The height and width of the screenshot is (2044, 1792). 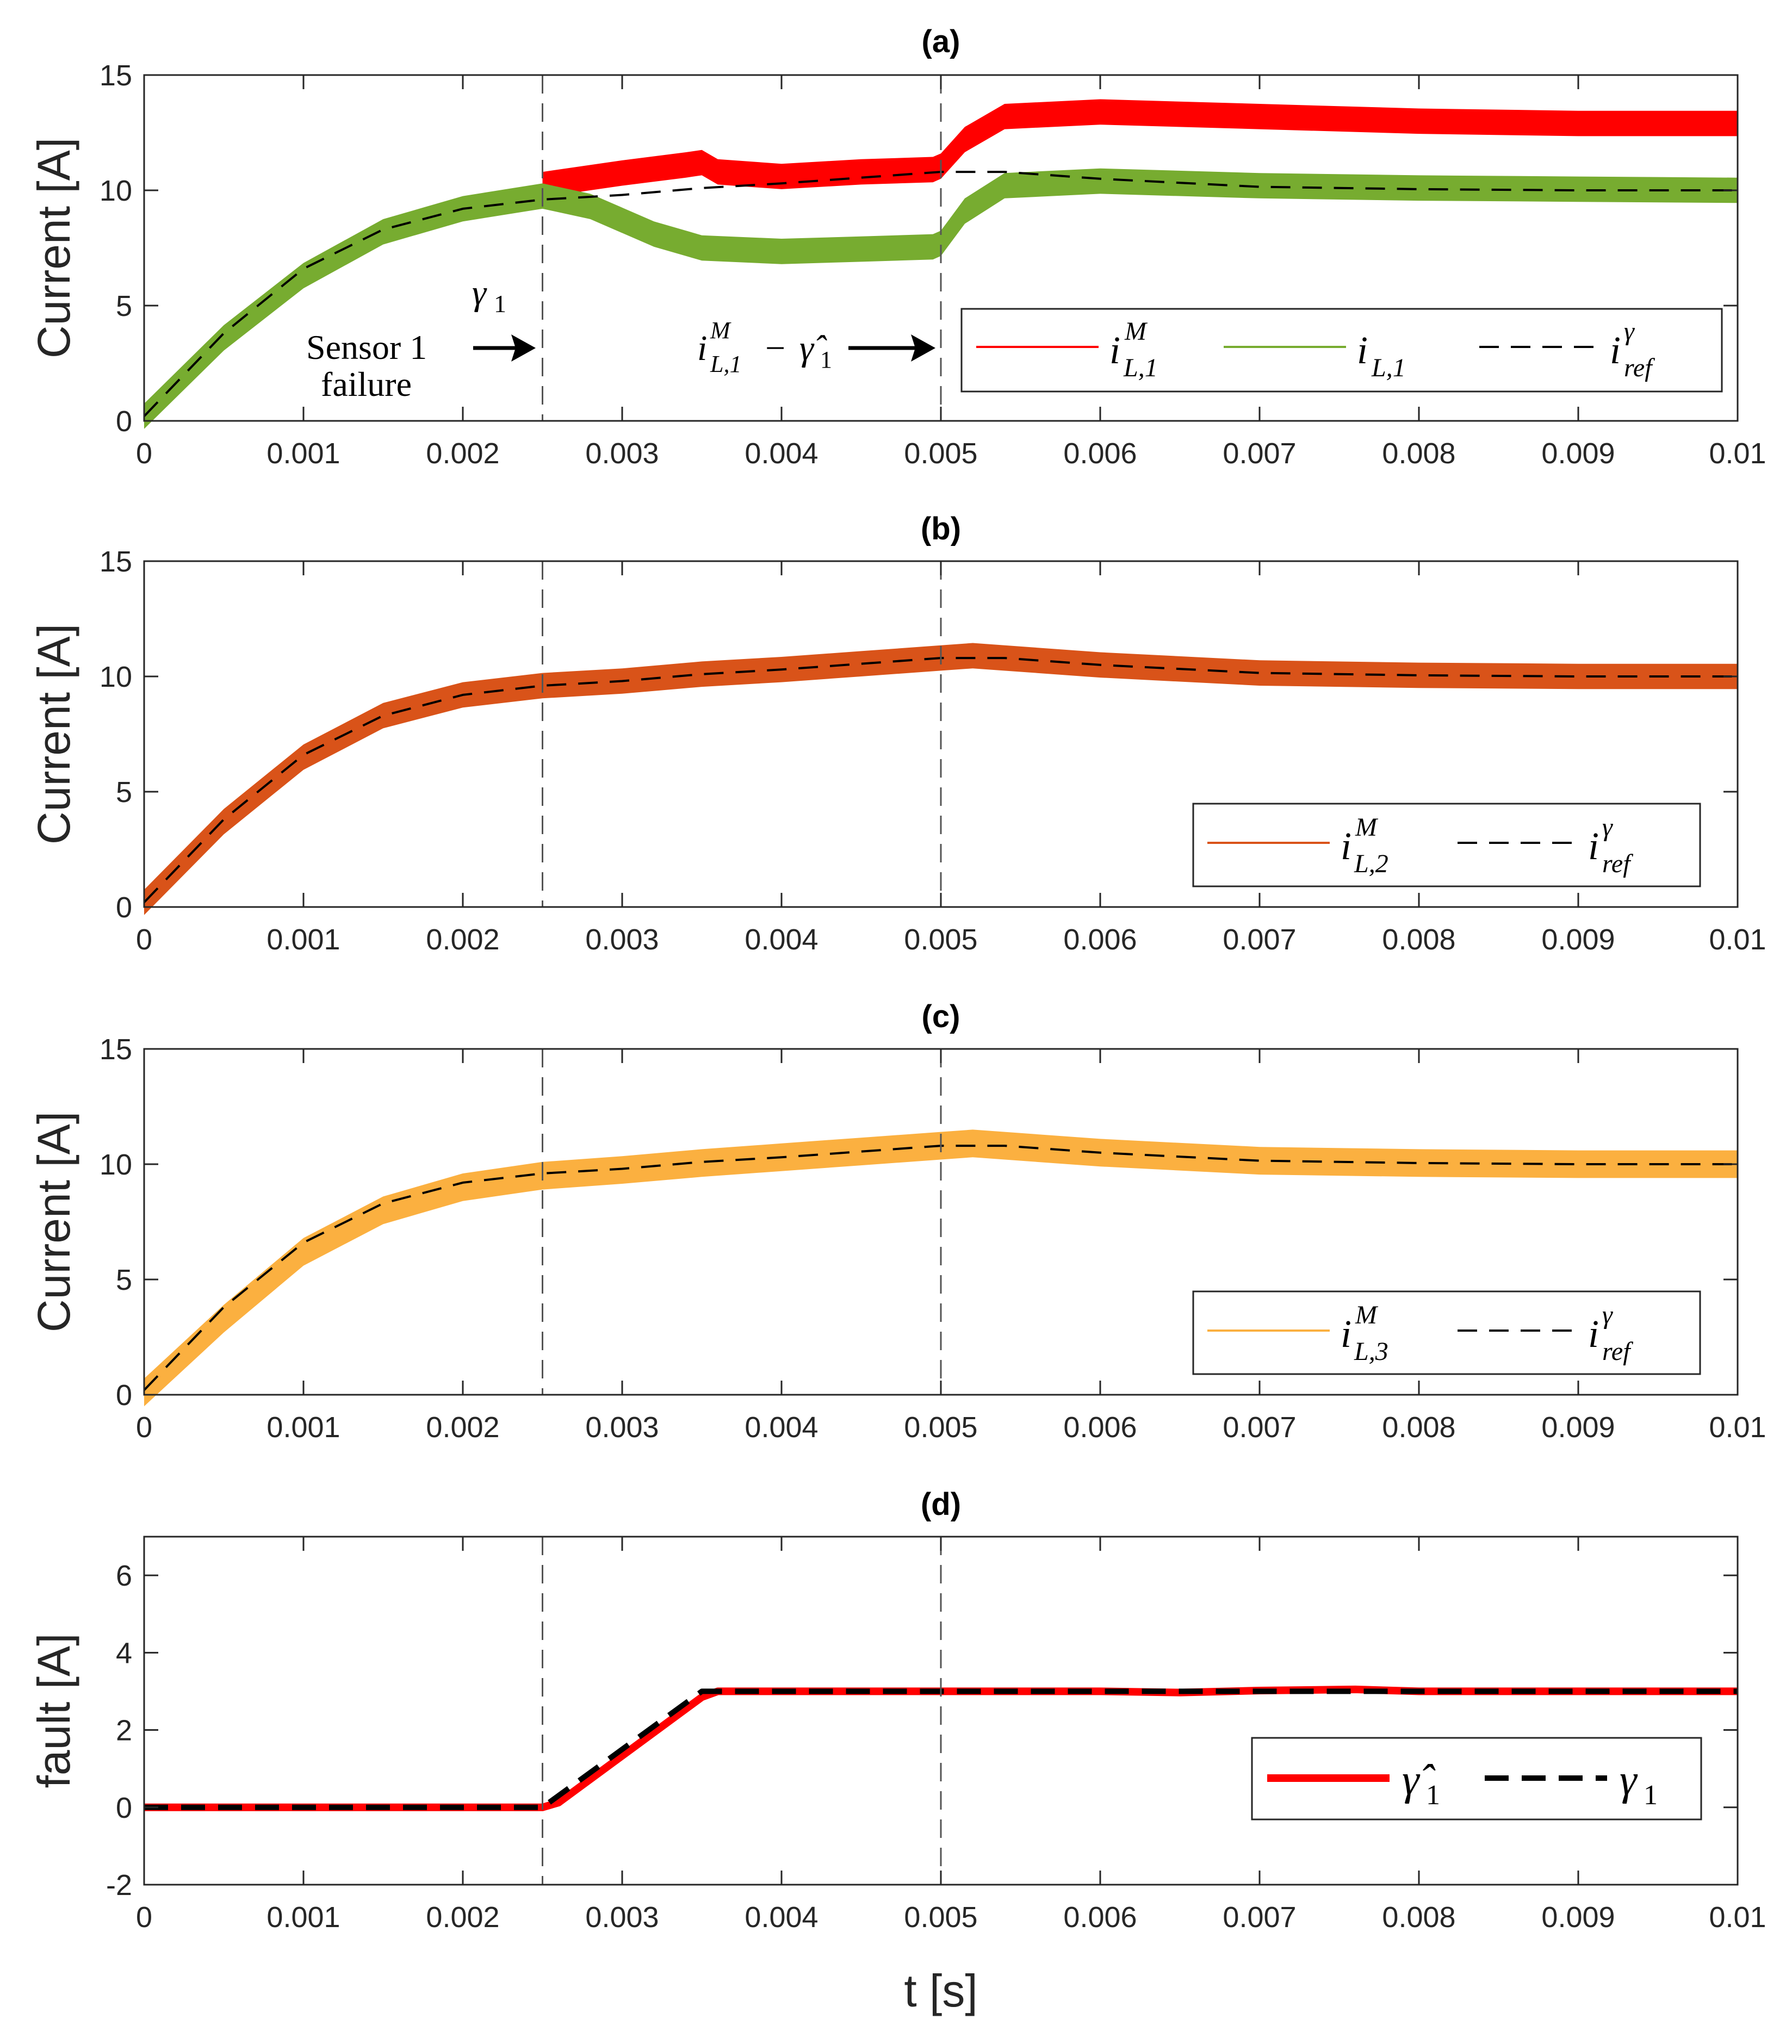 I want to click on legend-d: γ̂ 1 γ 1, so click(x=1476, y=1779).